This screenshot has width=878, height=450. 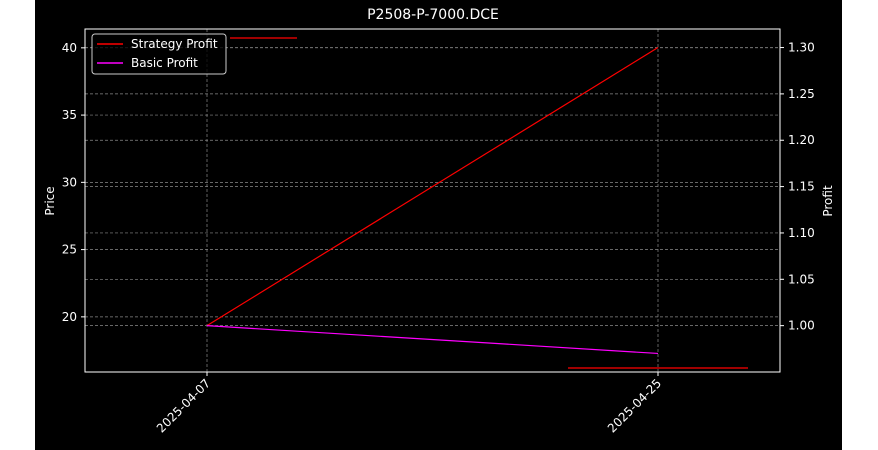 What do you see at coordinates (634, 405) in the screenshot?
I see `x-tick-label: 2025-04-25` at bounding box center [634, 405].